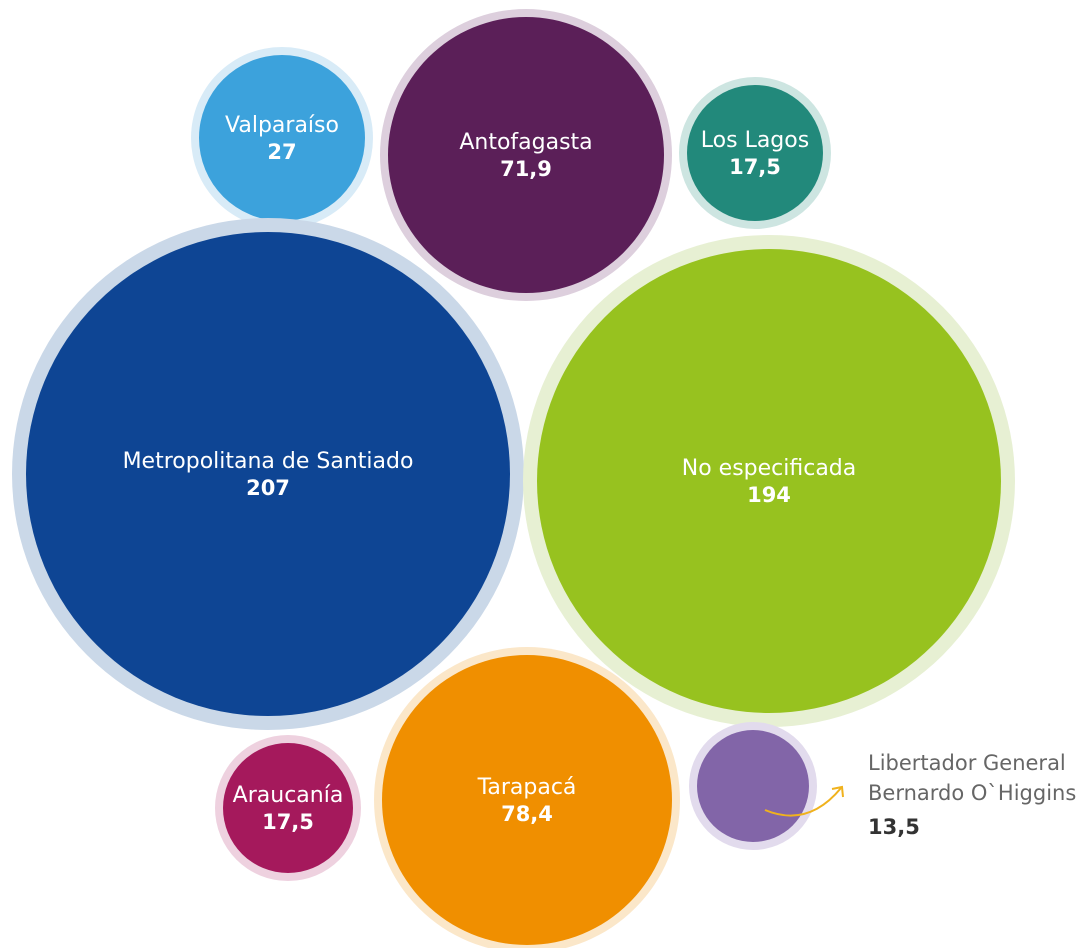 This screenshot has width=1088, height=948. I want to click on callout-arrowhead, so click(837, 791).